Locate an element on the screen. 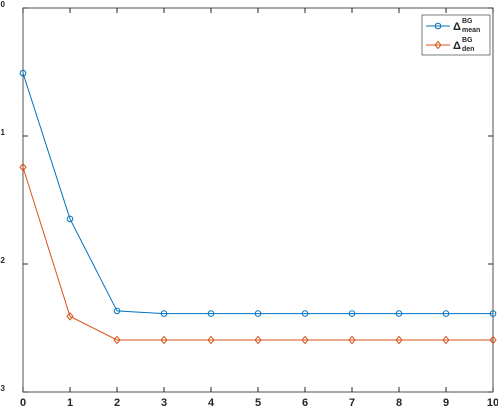 Image resolution: width=498 pixels, height=417 pixels. x-tick-label: 4 is located at coordinates (211, 403).